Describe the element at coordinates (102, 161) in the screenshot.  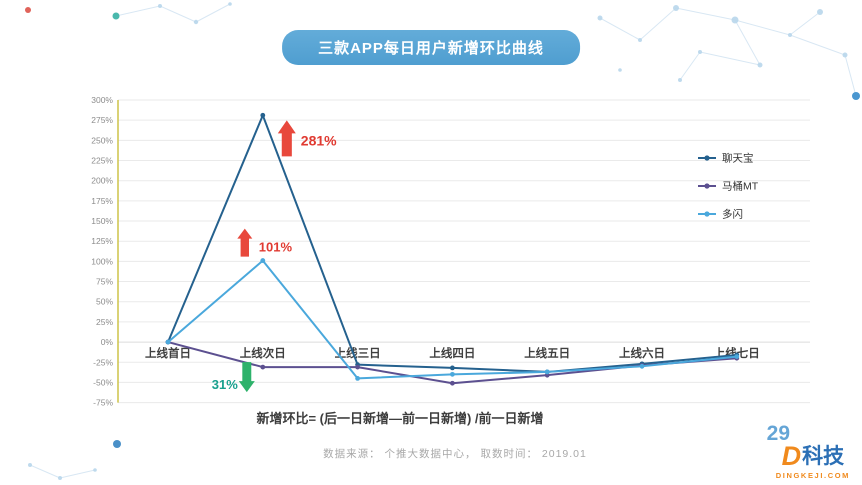
I see `y-tick-label: 225%` at that location.